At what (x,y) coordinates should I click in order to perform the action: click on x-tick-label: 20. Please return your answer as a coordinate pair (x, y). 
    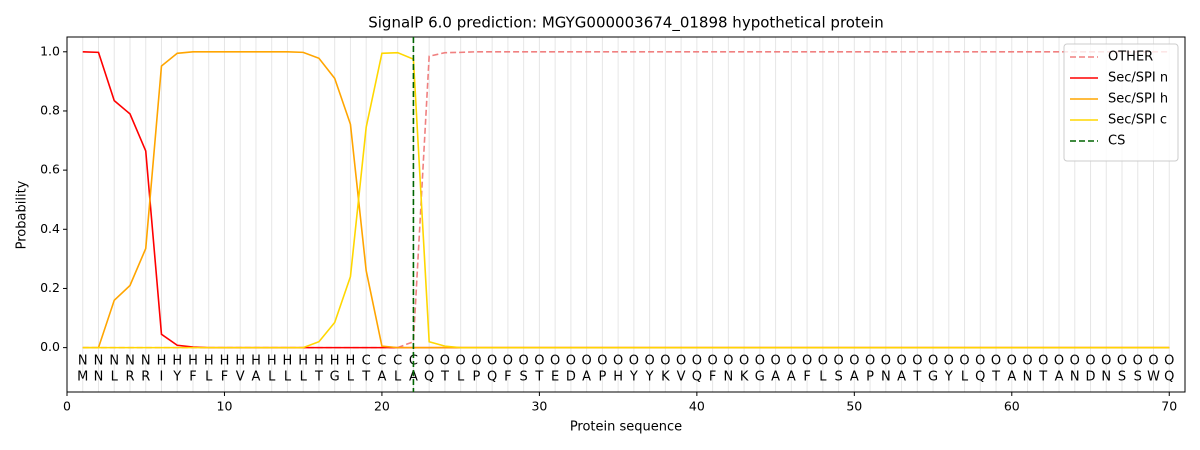
    Looking at the image, I should click on (382, 406).